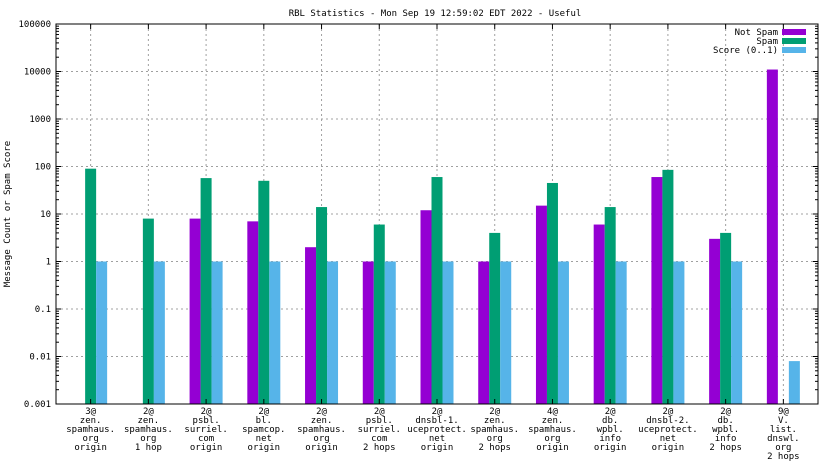 The height and width of the screenshot is (468, 832). Describe the element at coordinates (48, 263) in the screenshot. I see `y-tick-label: 1` at that location.